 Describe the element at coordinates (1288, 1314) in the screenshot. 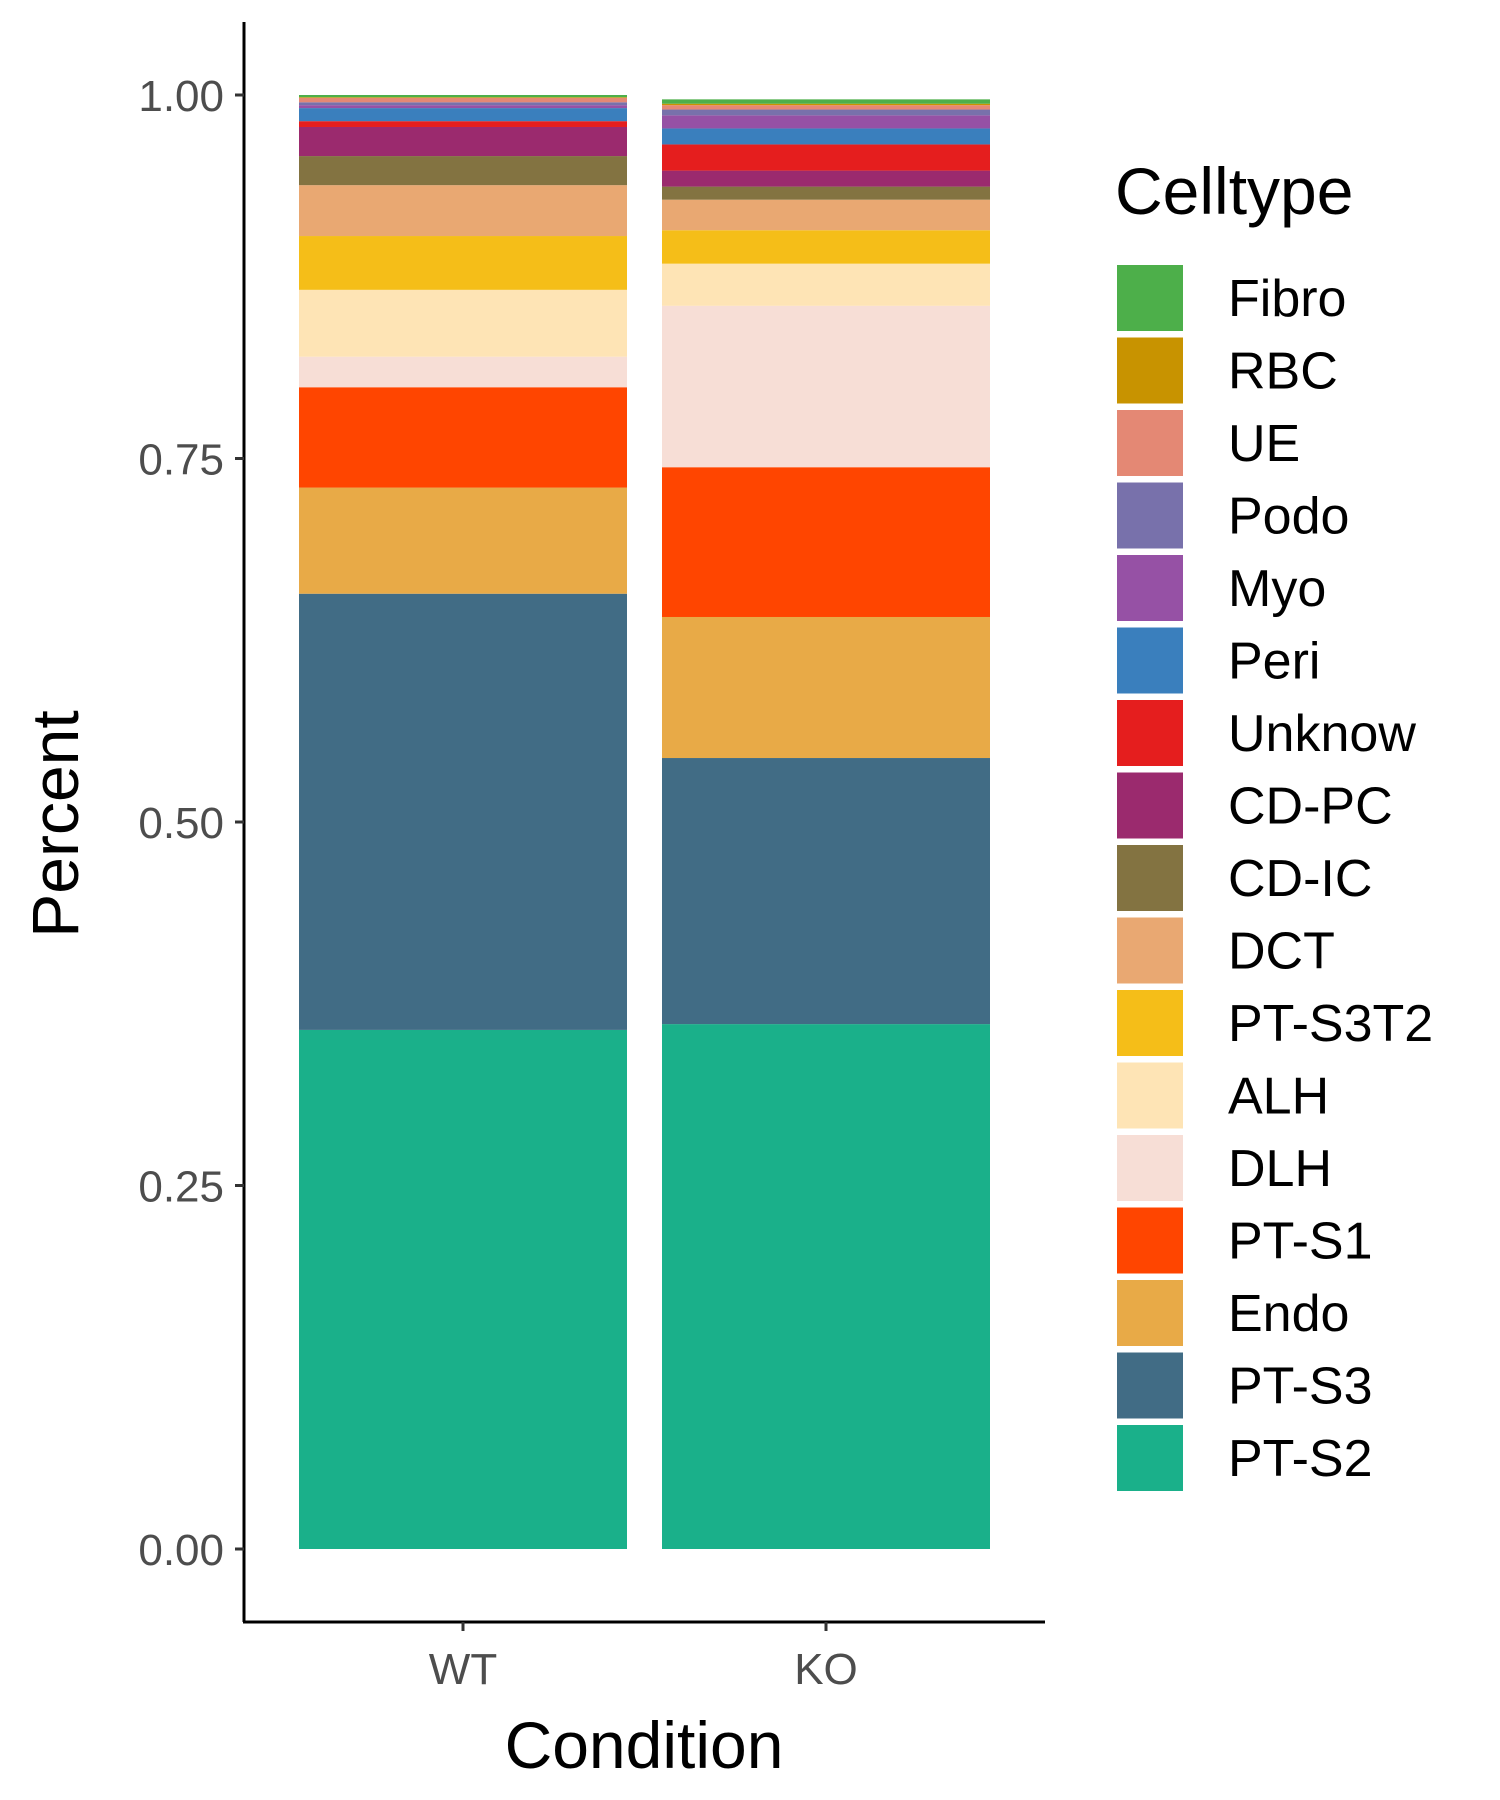

I see `legend-label: Endo` at that location.